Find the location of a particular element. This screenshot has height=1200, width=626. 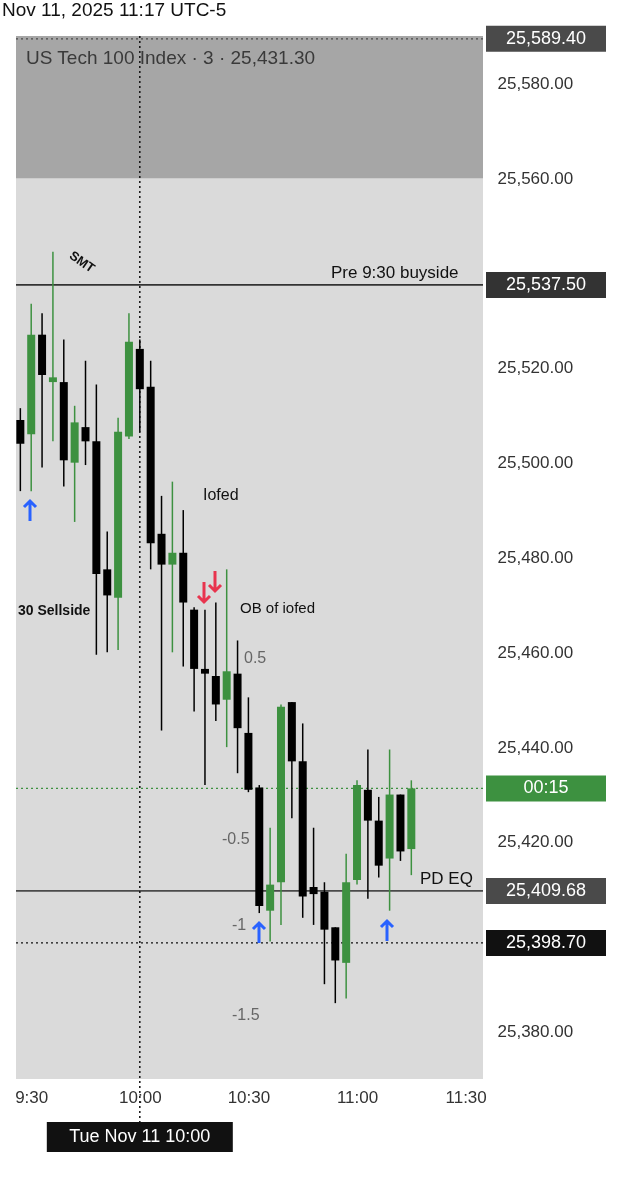

x-tick-label: 11:00 is located at coordinates (357, 1097).